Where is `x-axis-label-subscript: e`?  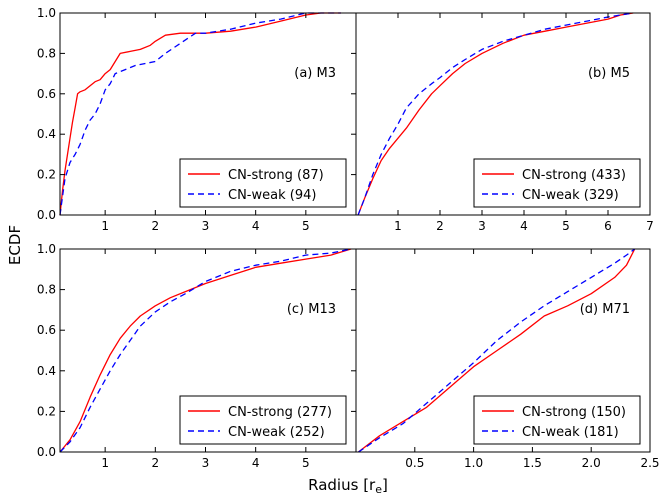
x-axis-label-subscript: e is located at coordinates (378, 489).